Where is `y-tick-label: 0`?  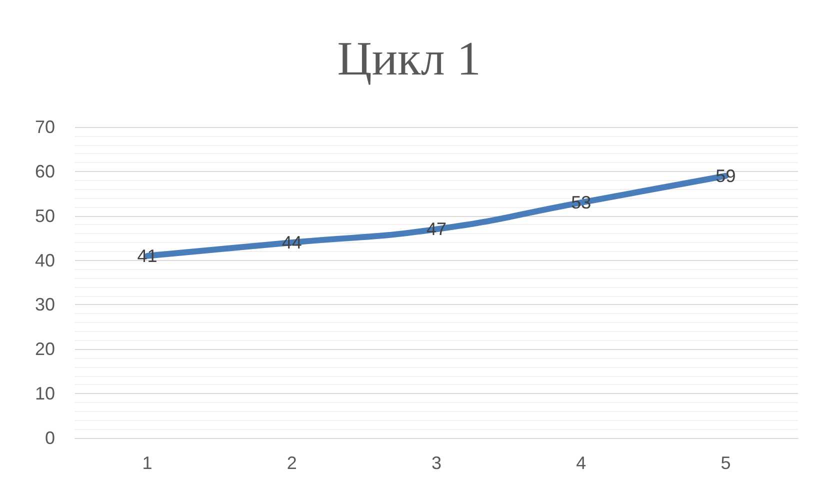
y-tick-label: 0 is located at coordinates (49, 438).